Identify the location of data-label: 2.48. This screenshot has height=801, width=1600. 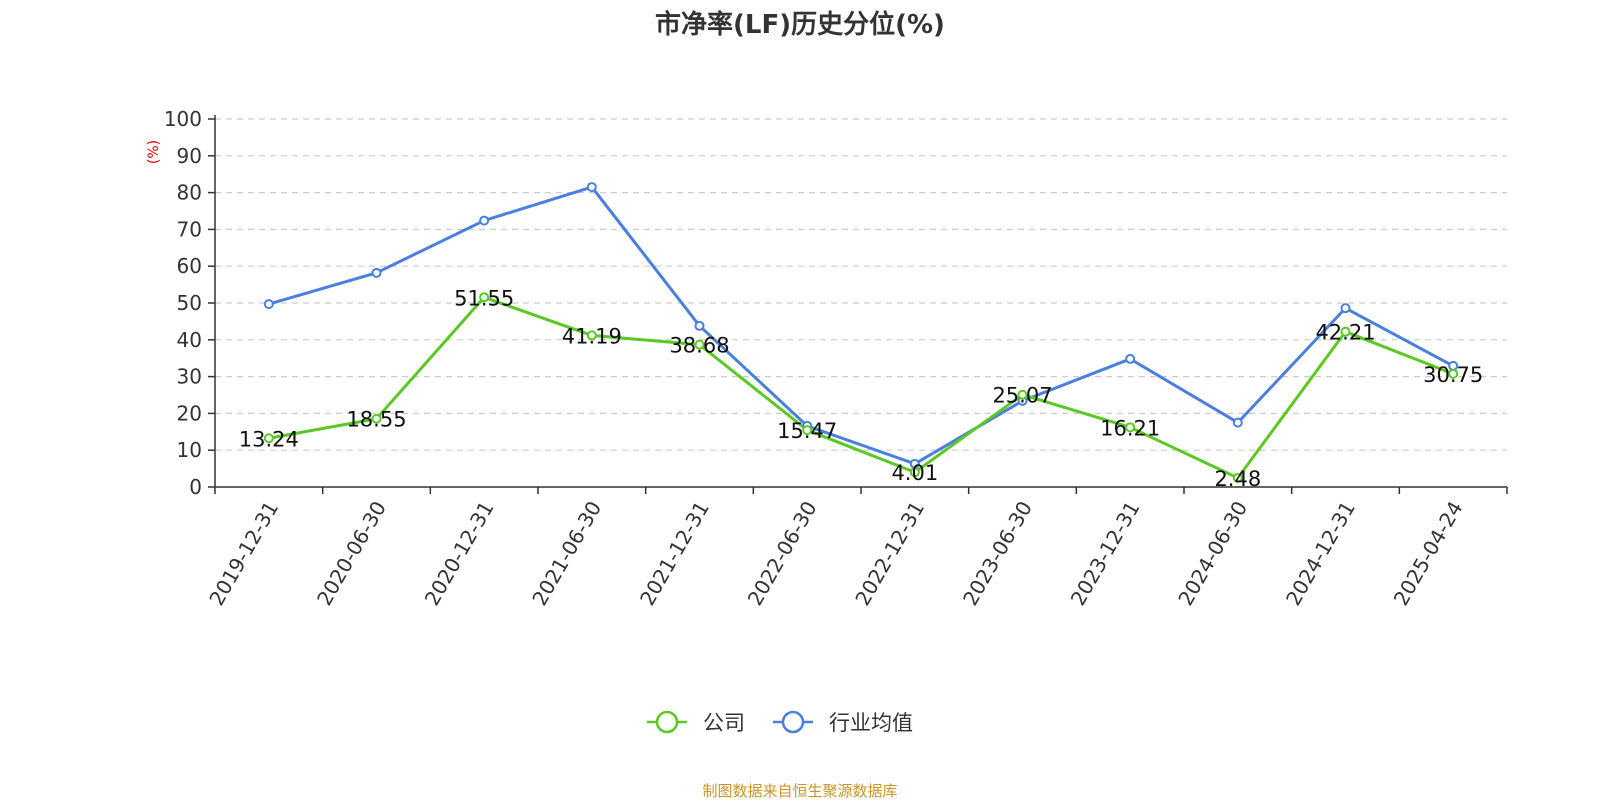
(1237, 479).